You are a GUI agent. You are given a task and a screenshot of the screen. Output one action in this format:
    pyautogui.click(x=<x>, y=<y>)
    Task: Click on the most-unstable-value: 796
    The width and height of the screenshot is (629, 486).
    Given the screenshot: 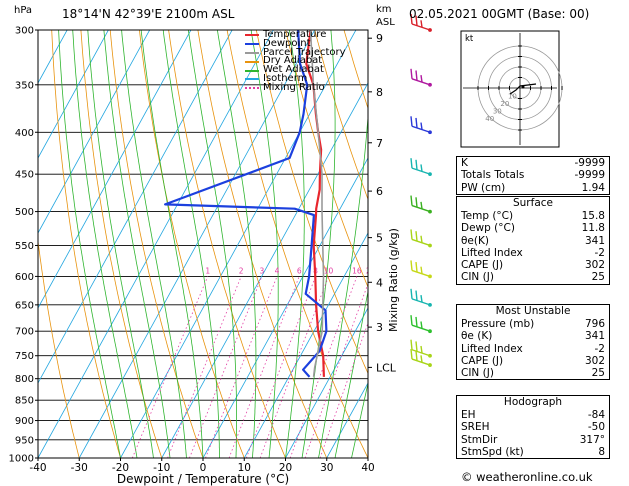 What is the action you would take?
    pyautogui.click(x=594, y=324)
    